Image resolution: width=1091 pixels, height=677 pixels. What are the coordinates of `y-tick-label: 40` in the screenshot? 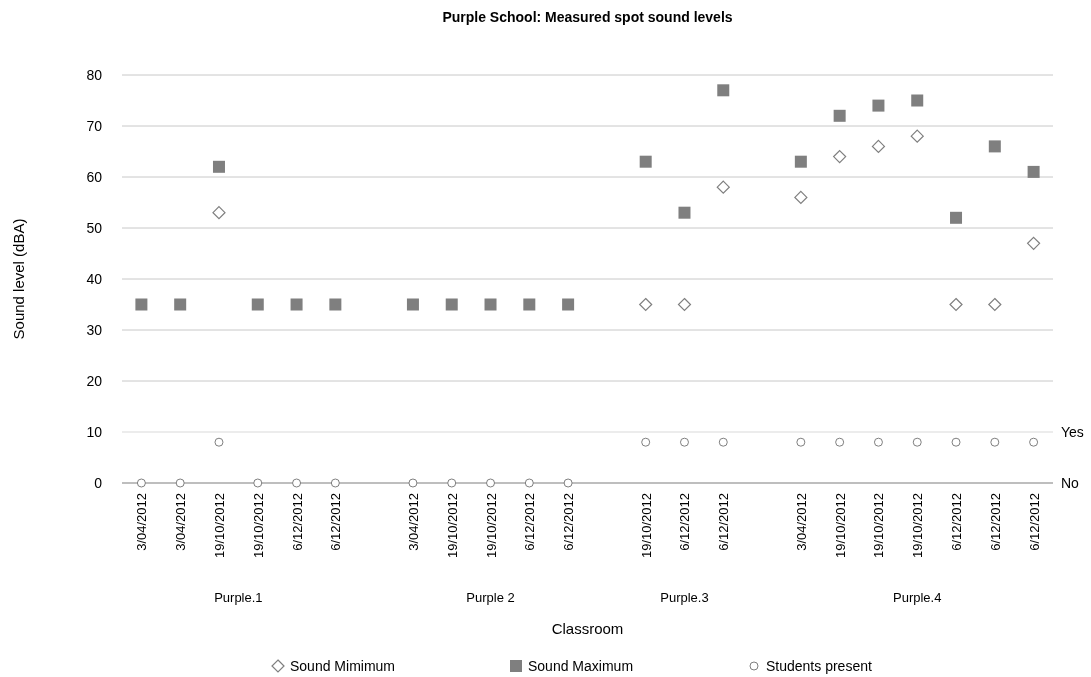 It's located at (94, 278).